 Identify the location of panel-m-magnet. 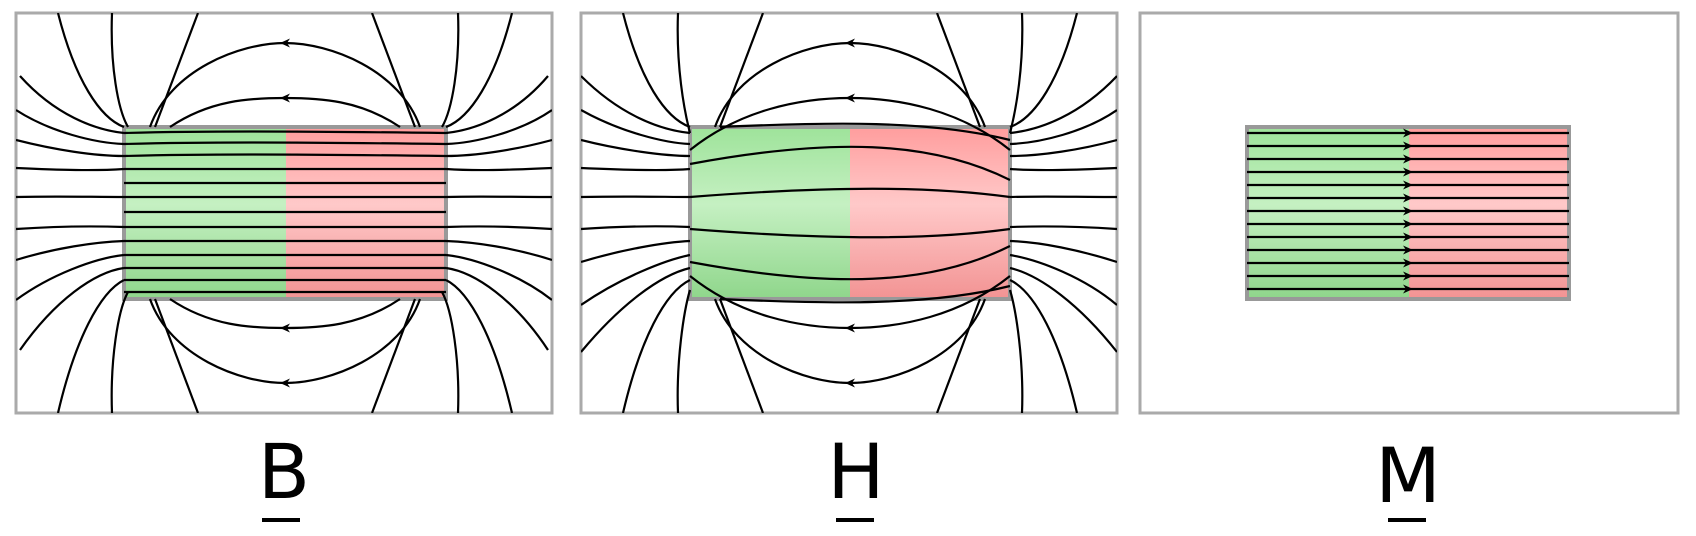
(1408, 213).